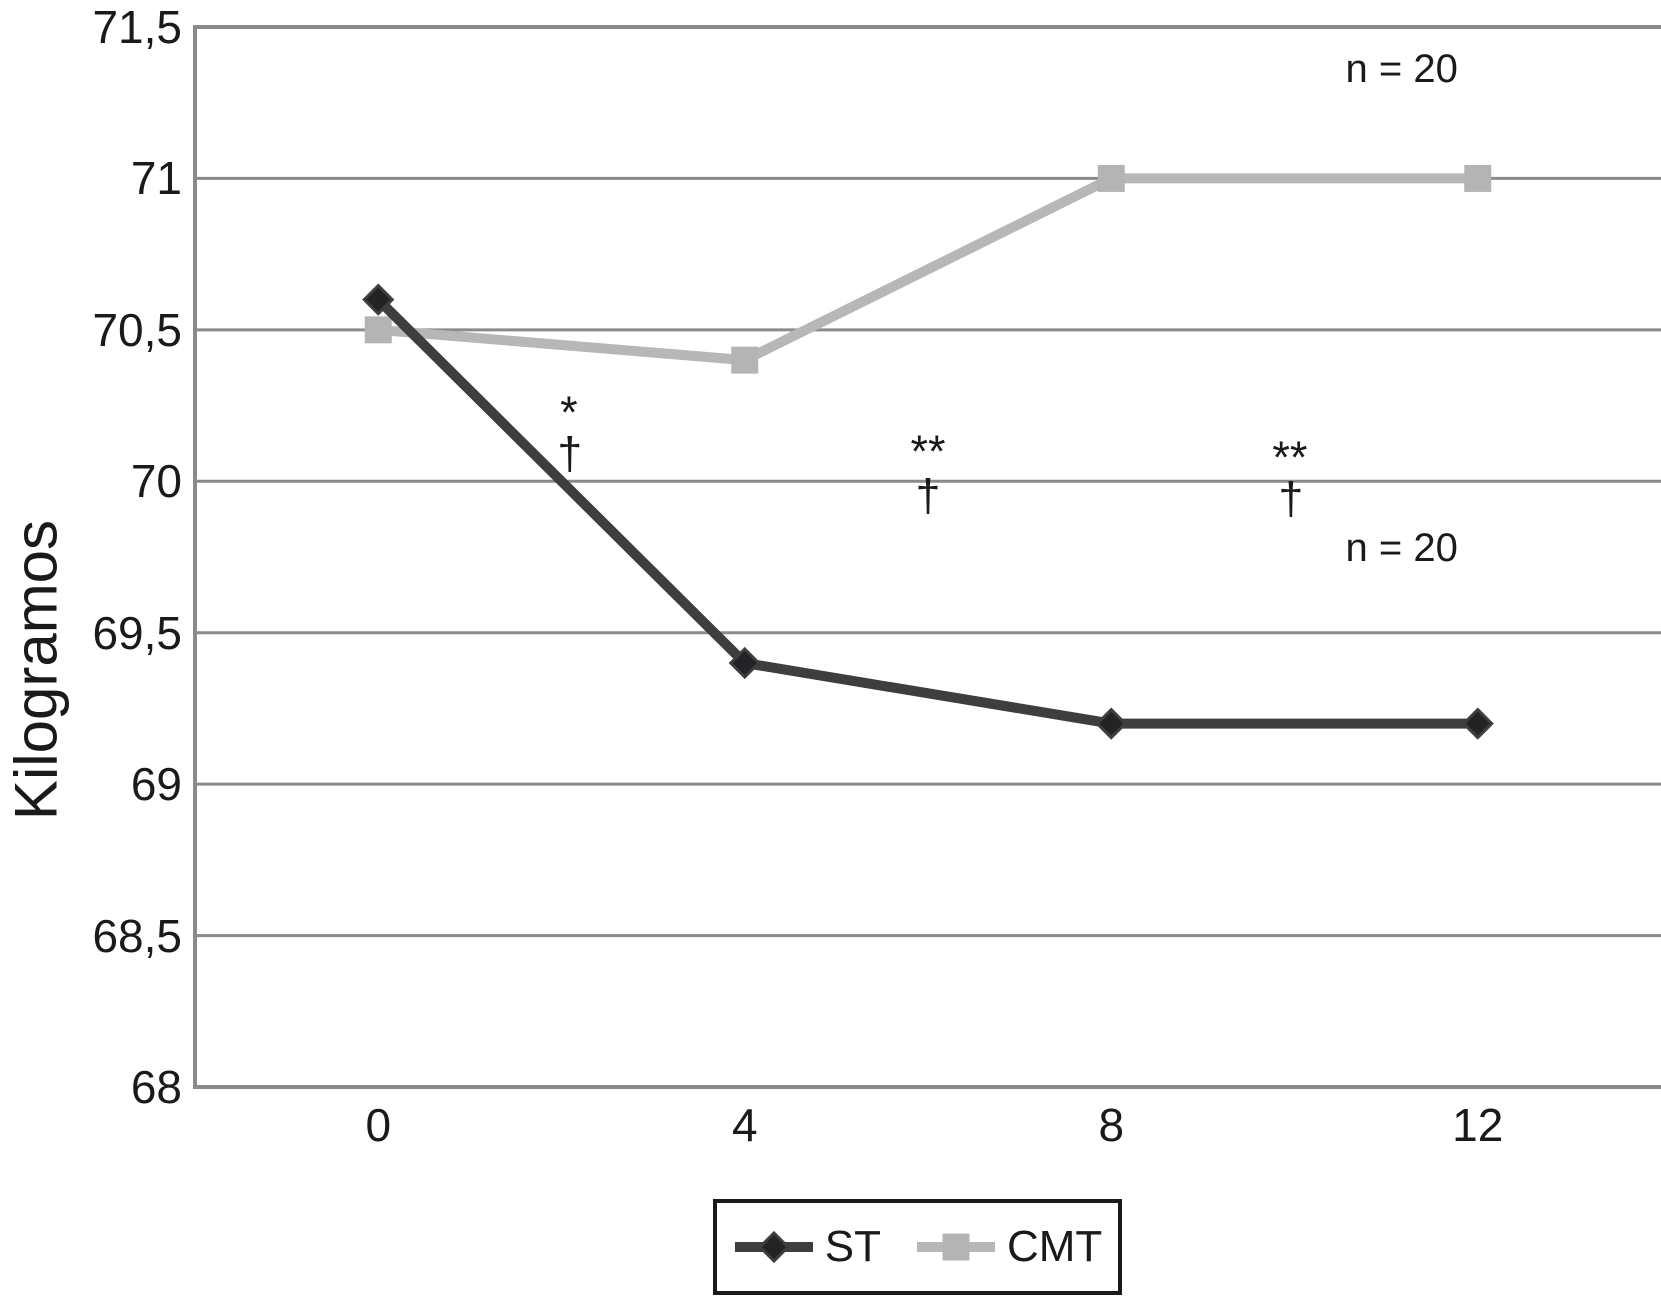  What do you see at coordinates (1111, 1125) in the screenshot?
I see `x-tick-label: 8` at bounding box center [1111, 1125].